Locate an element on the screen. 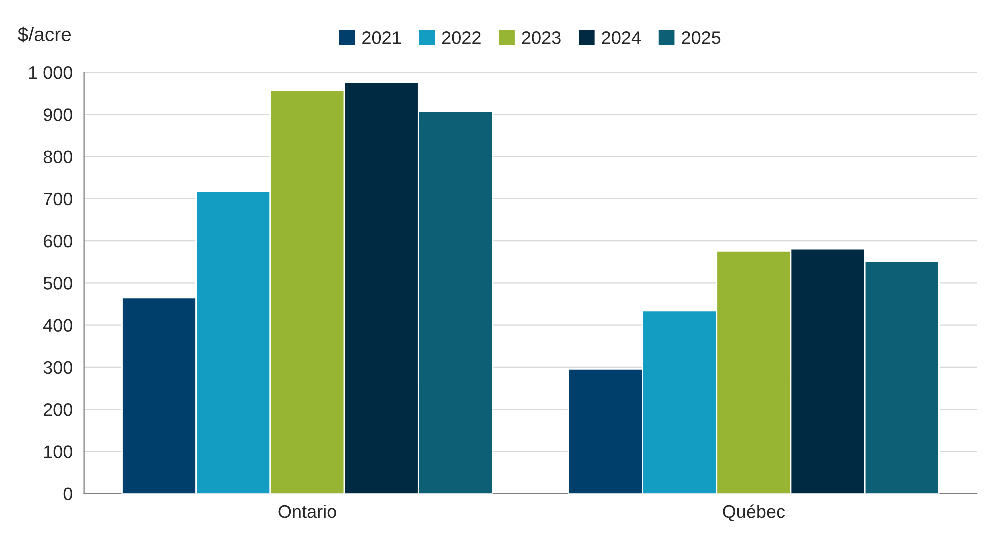  legend-label: 2025 is located at coordinates (701, 38).